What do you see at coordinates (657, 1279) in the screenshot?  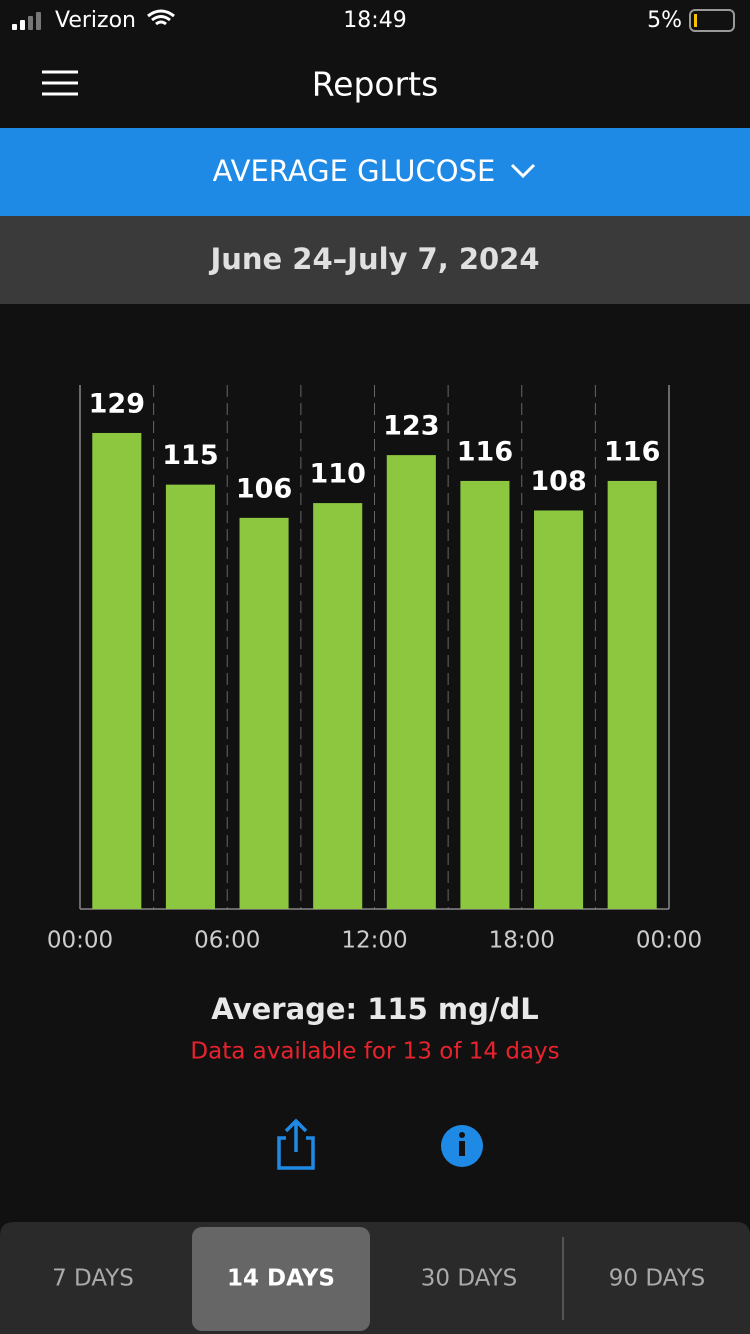 I see `tab-label: 90 DAYS` at bounding box center [657, 1279].